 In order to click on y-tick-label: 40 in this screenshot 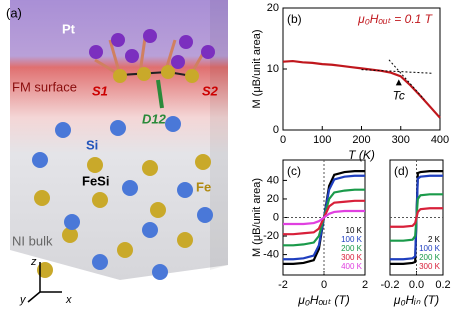, I will do `click(273, 180)`.